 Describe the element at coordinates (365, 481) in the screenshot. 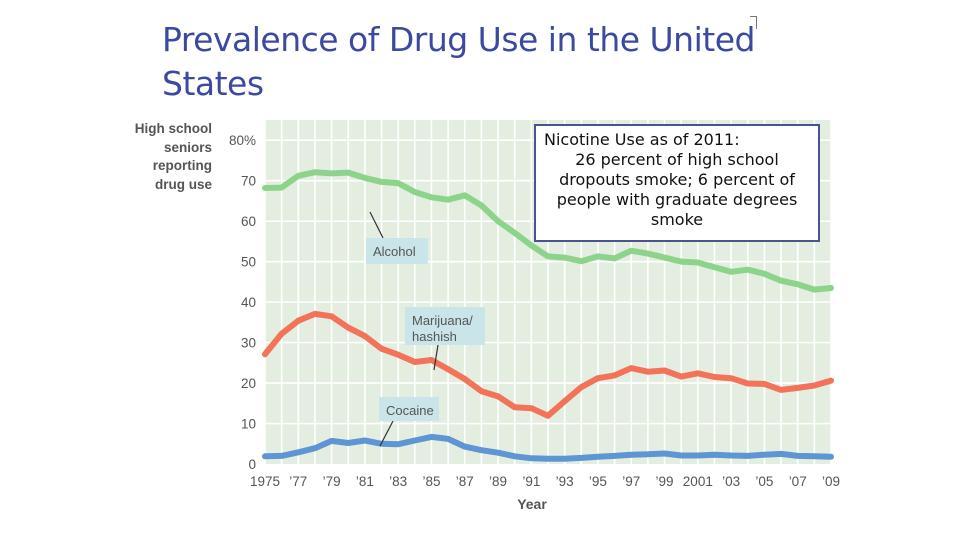

I see `x-tick-label: ’81` at that location.